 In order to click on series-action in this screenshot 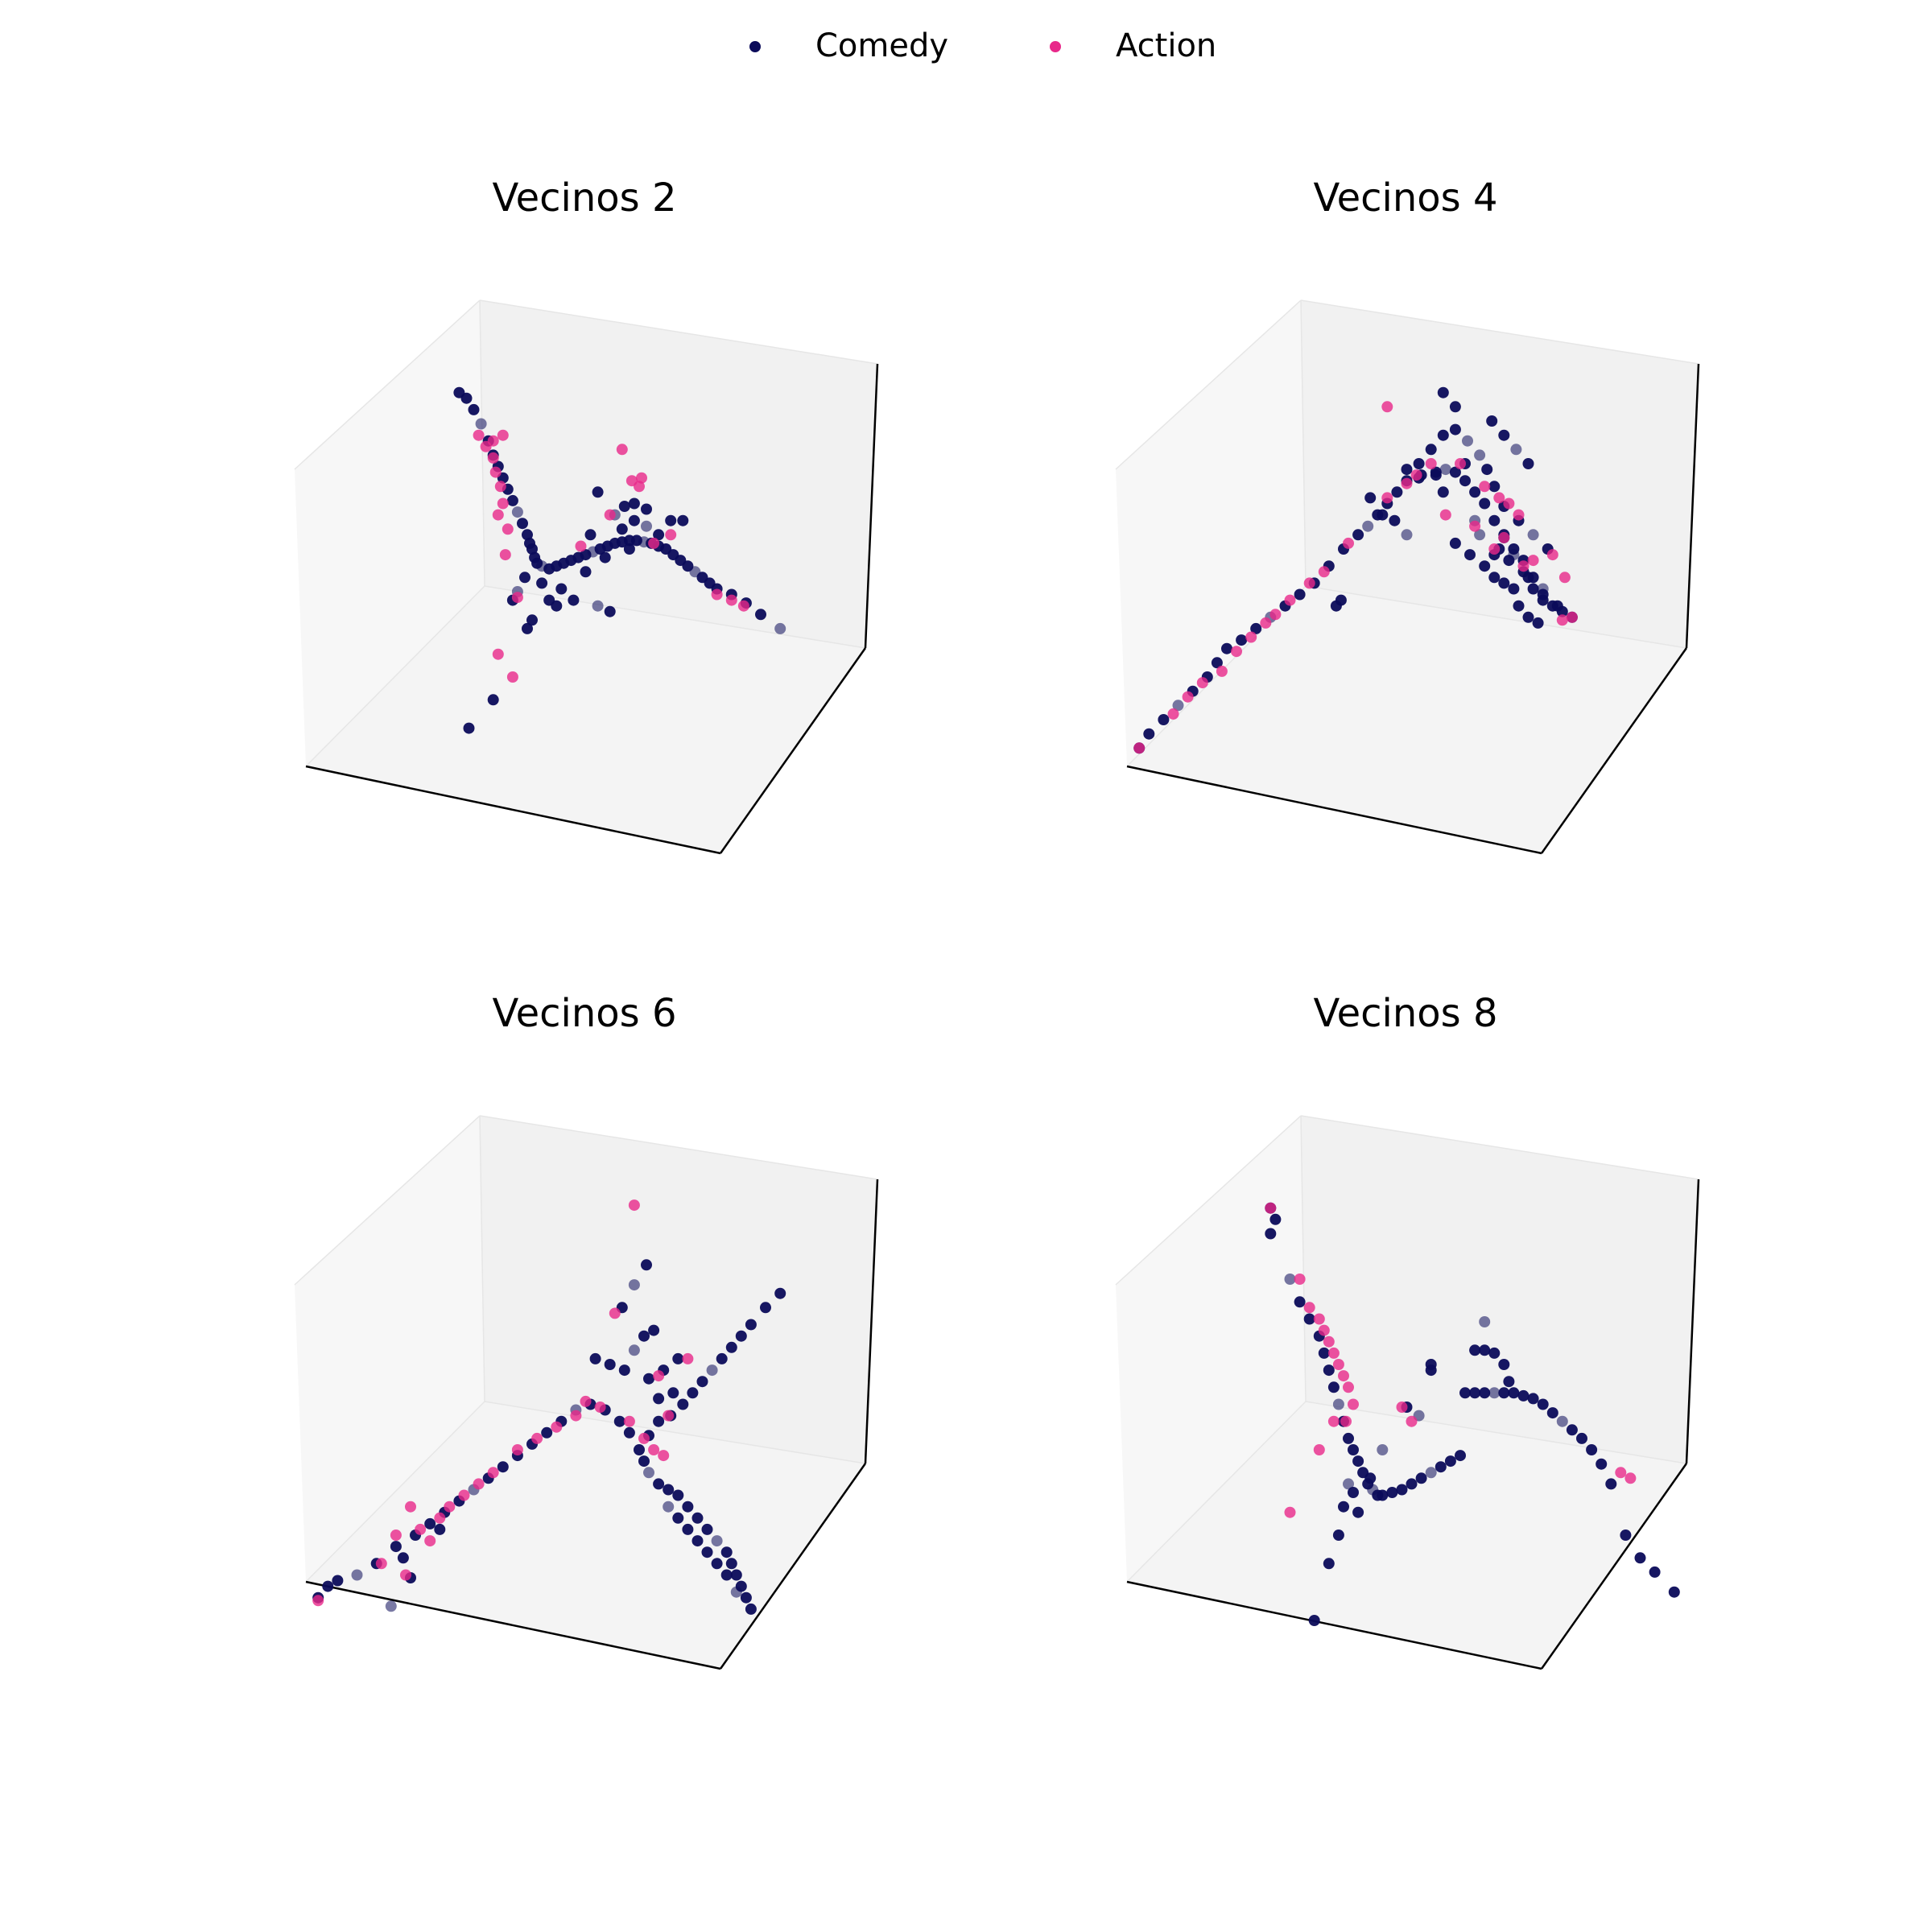, I will do `click(1355, 577)`.